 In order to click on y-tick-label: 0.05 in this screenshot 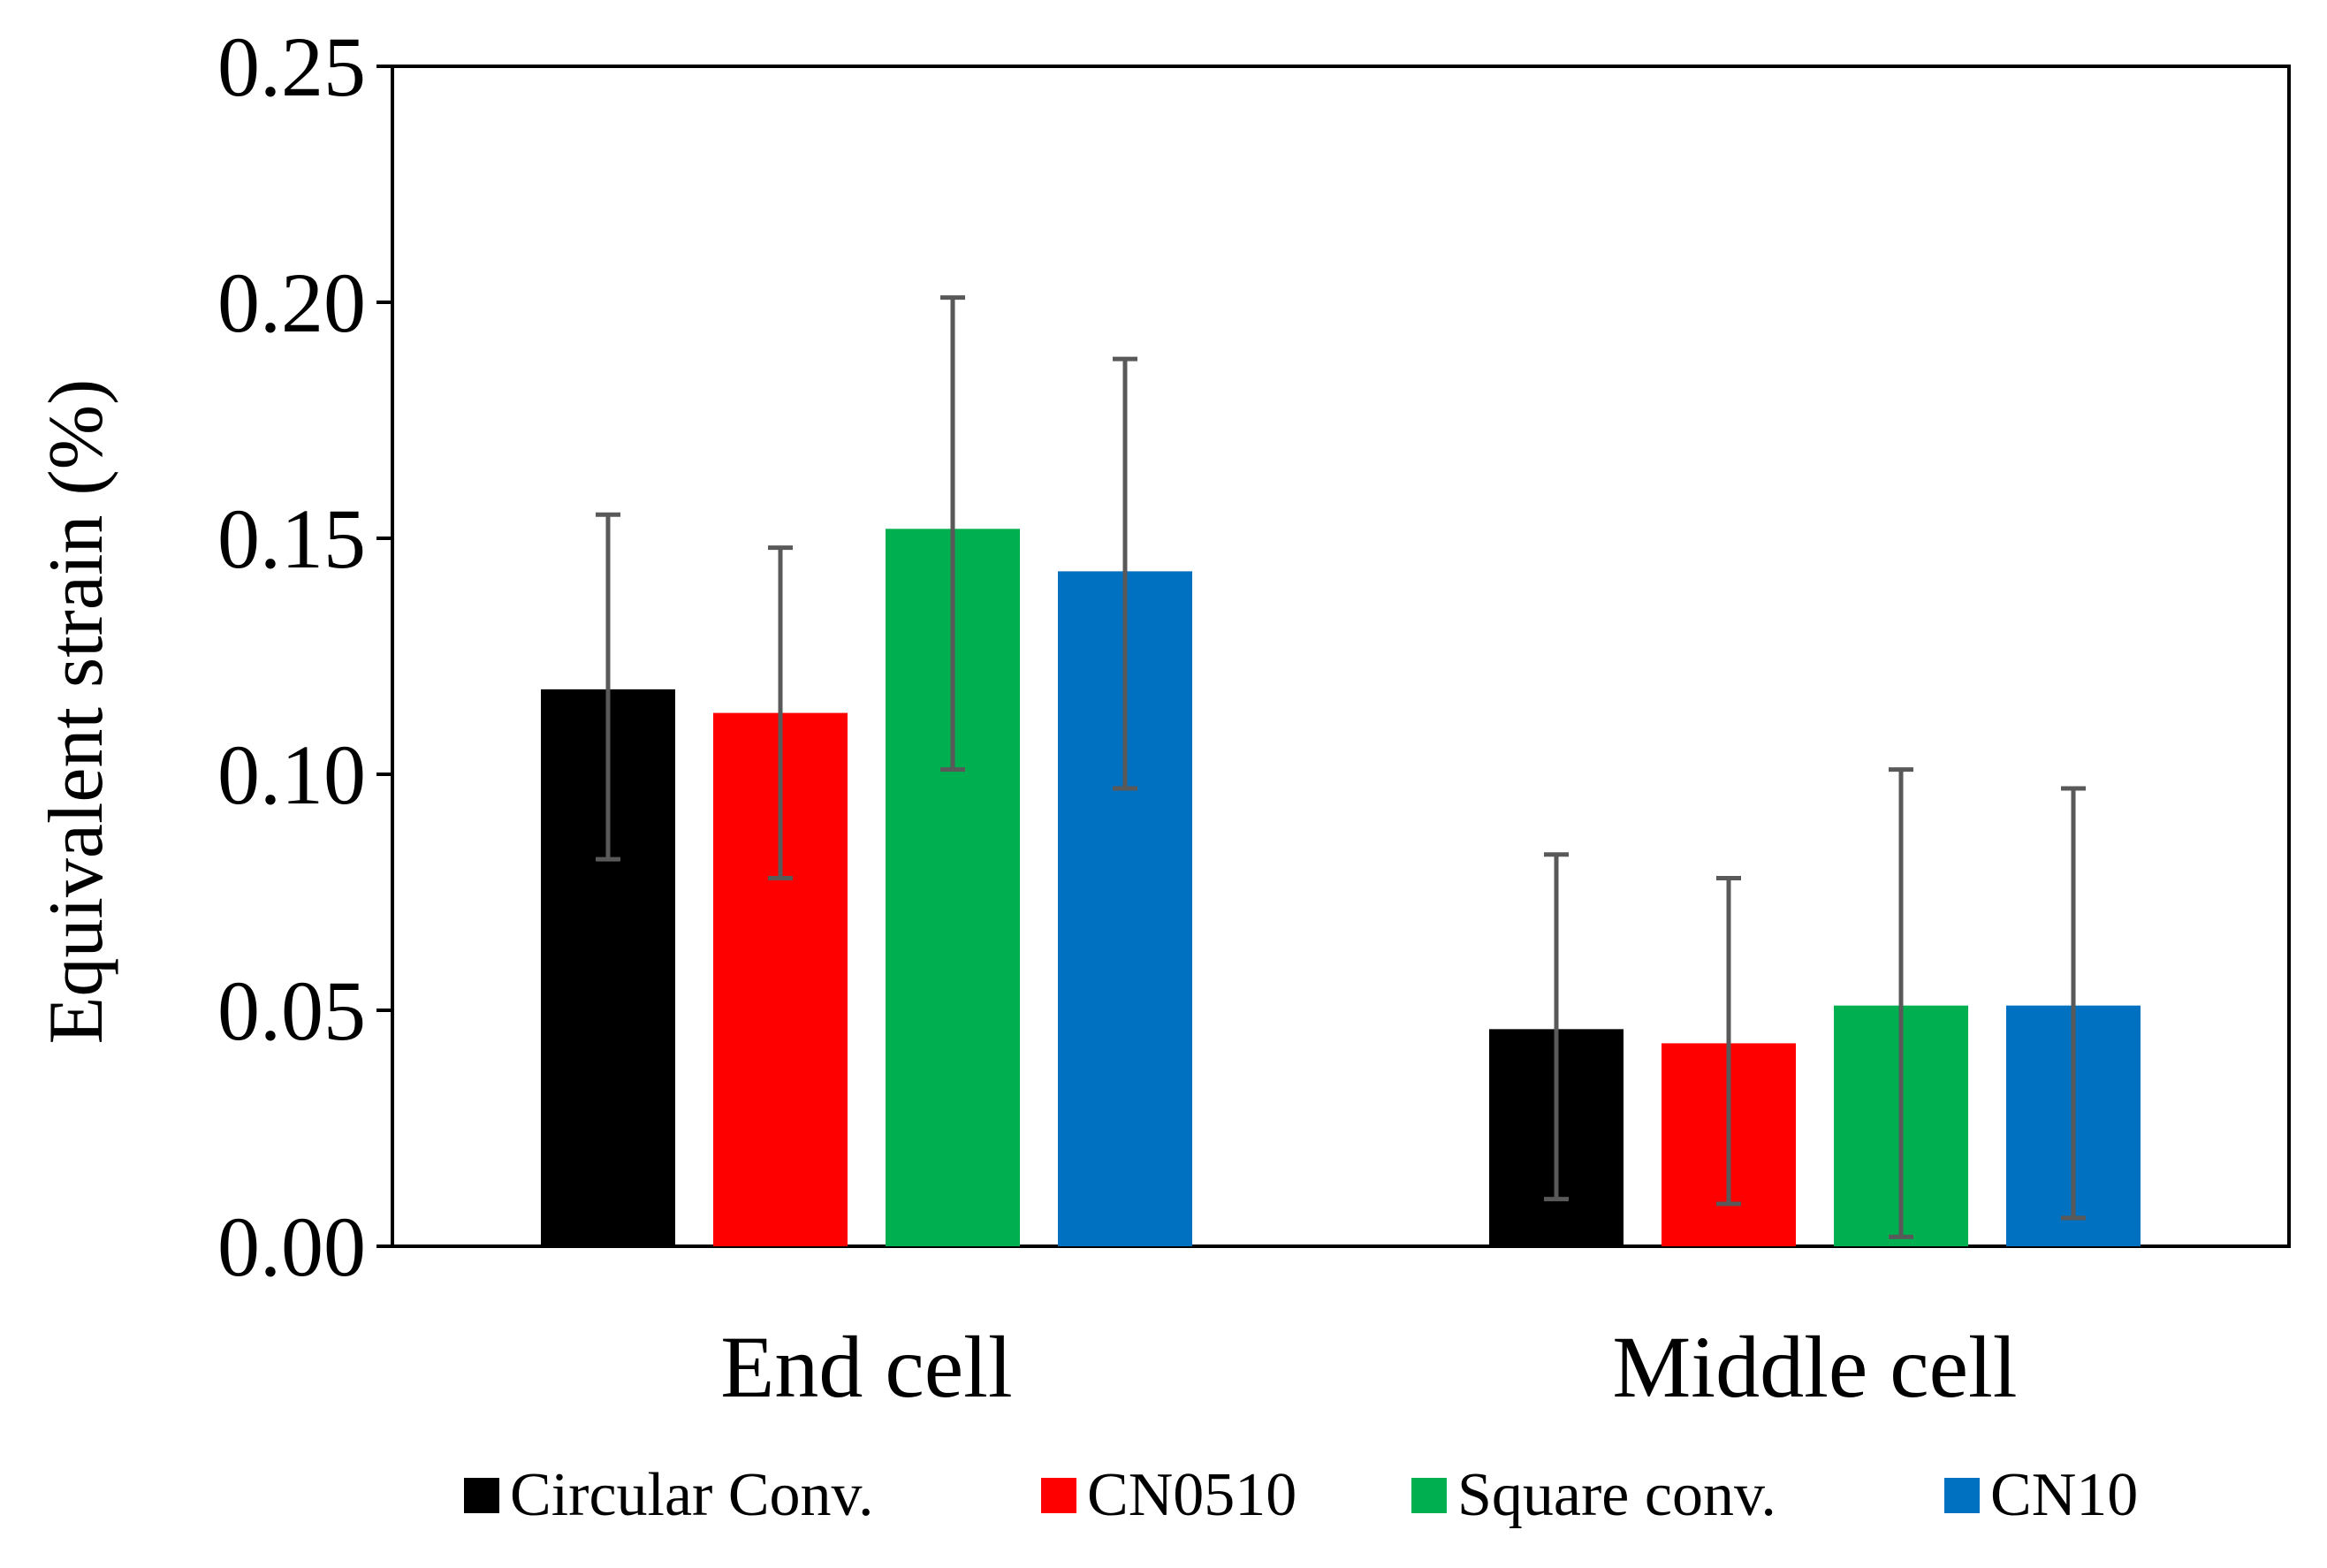, I will do `click(291, 1011)`.